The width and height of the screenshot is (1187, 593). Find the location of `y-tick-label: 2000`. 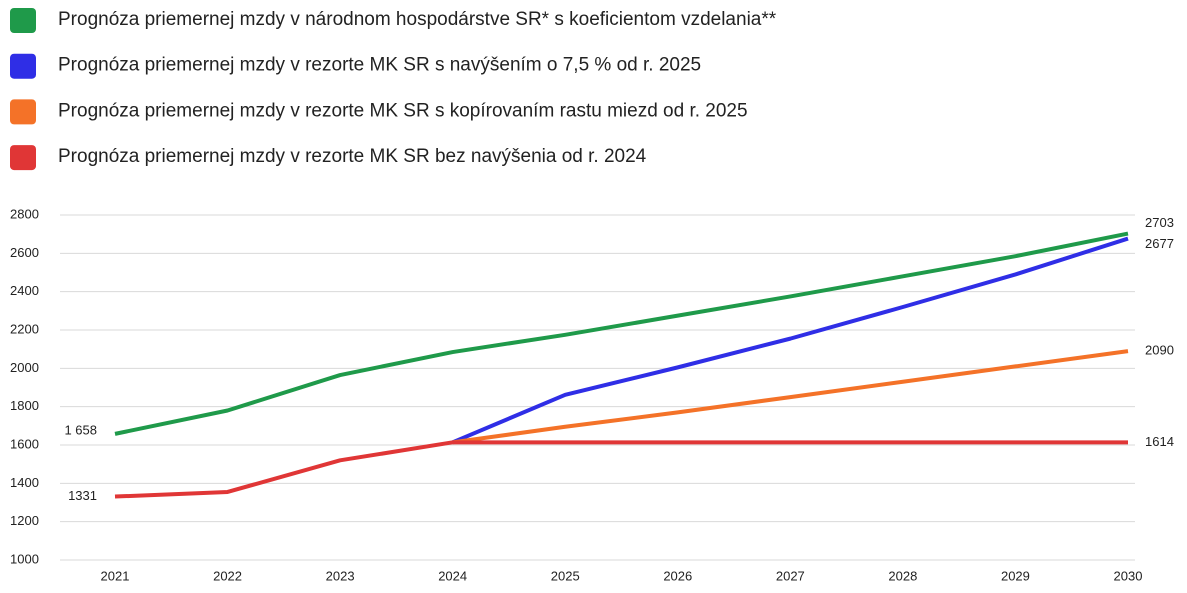

y-tick-label: 2000 is located at coordinates (24, 367).